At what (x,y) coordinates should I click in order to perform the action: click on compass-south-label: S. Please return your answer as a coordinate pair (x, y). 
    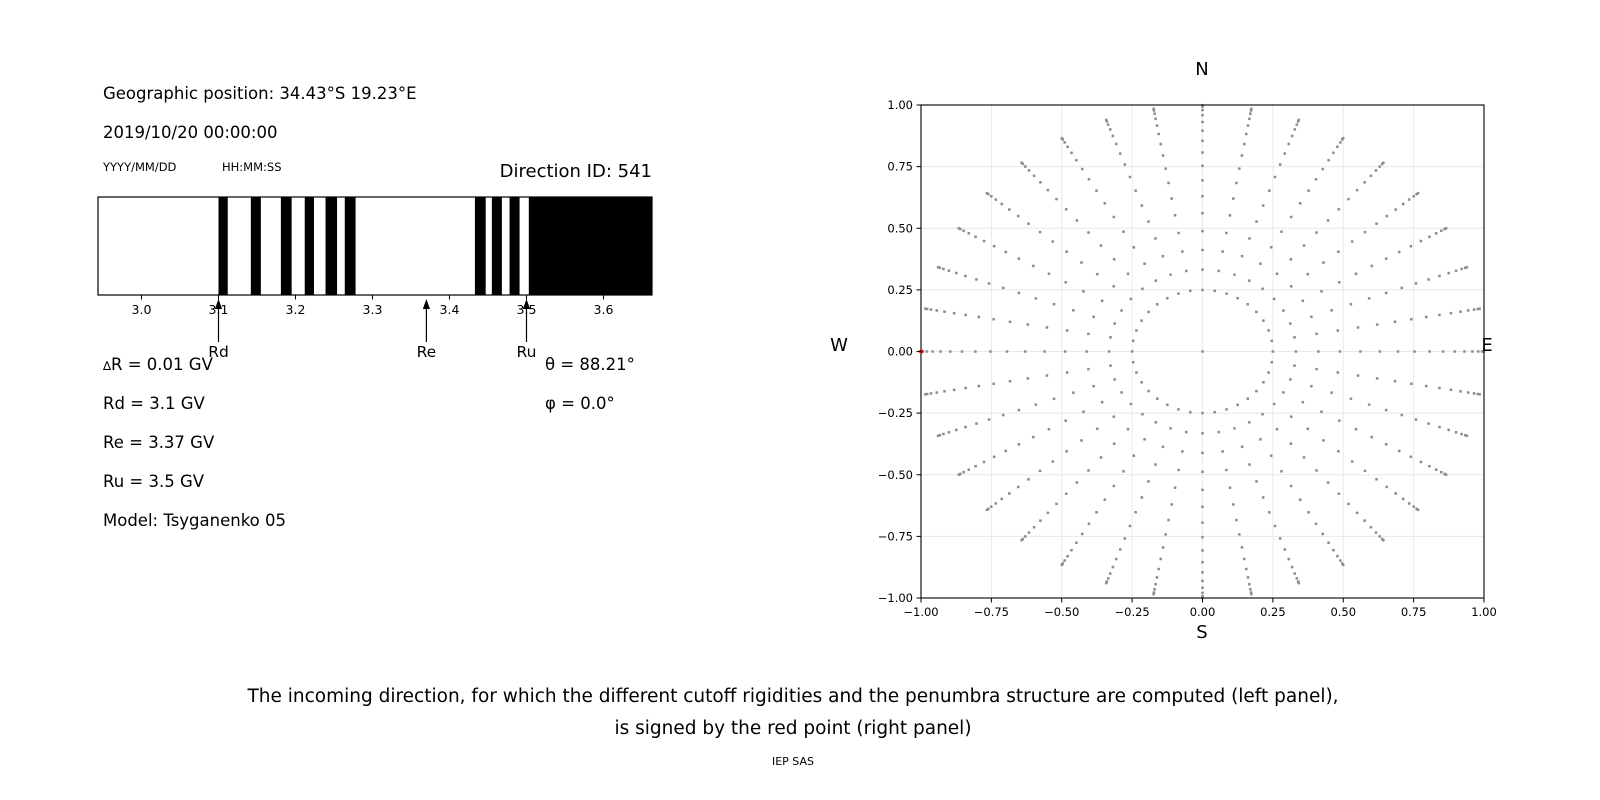
    Looking at the image, I should click on (1202, 632).